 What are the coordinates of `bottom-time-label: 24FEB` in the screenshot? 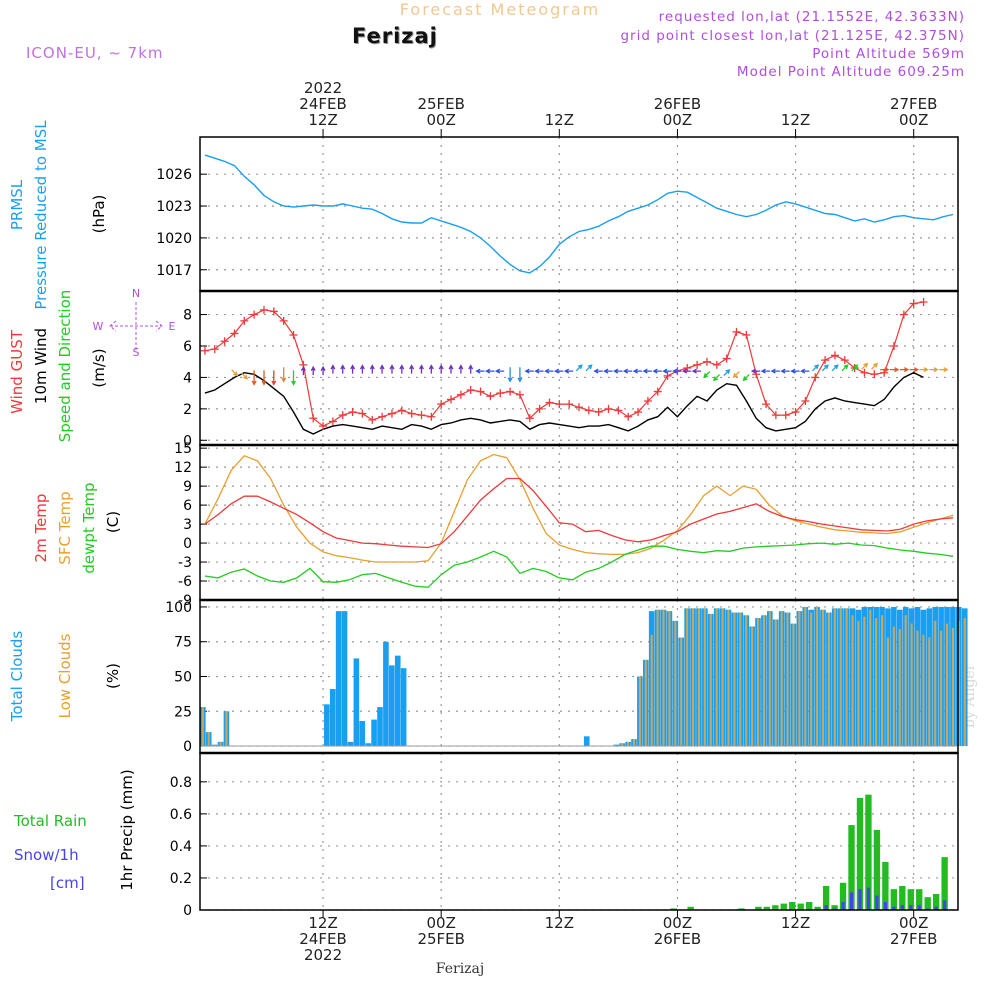 It's located at (322, 939).